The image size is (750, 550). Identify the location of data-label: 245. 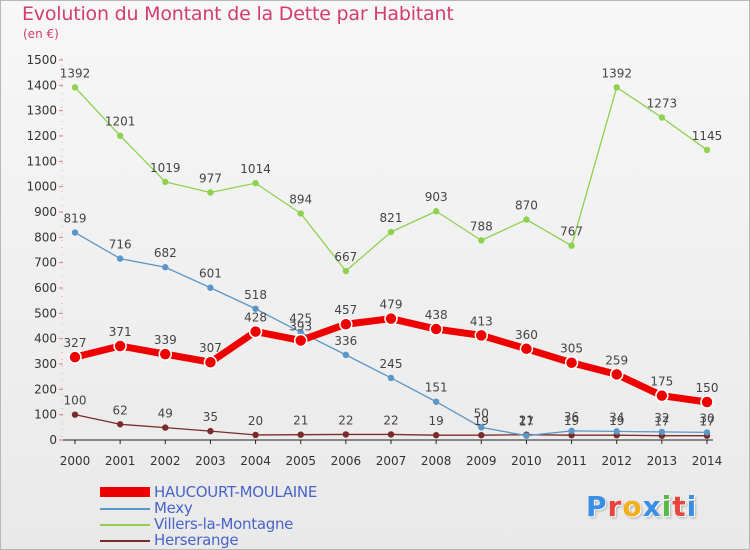
(391, 364).